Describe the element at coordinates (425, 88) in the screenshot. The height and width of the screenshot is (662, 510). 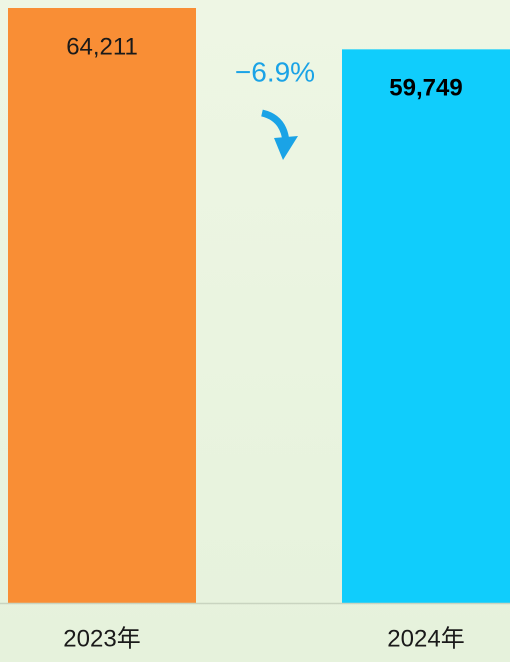
I see `value-label: 59,749` at that location.